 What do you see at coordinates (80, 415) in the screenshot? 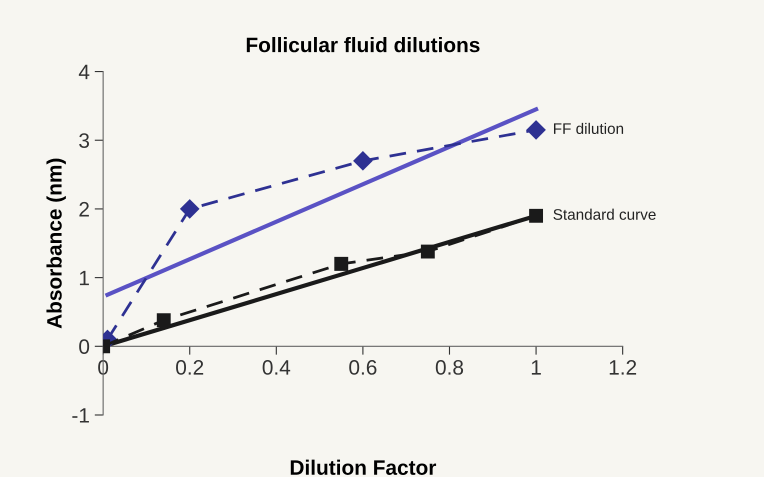
I see `y-tick-label: -1` at bounding box center [80, 415].